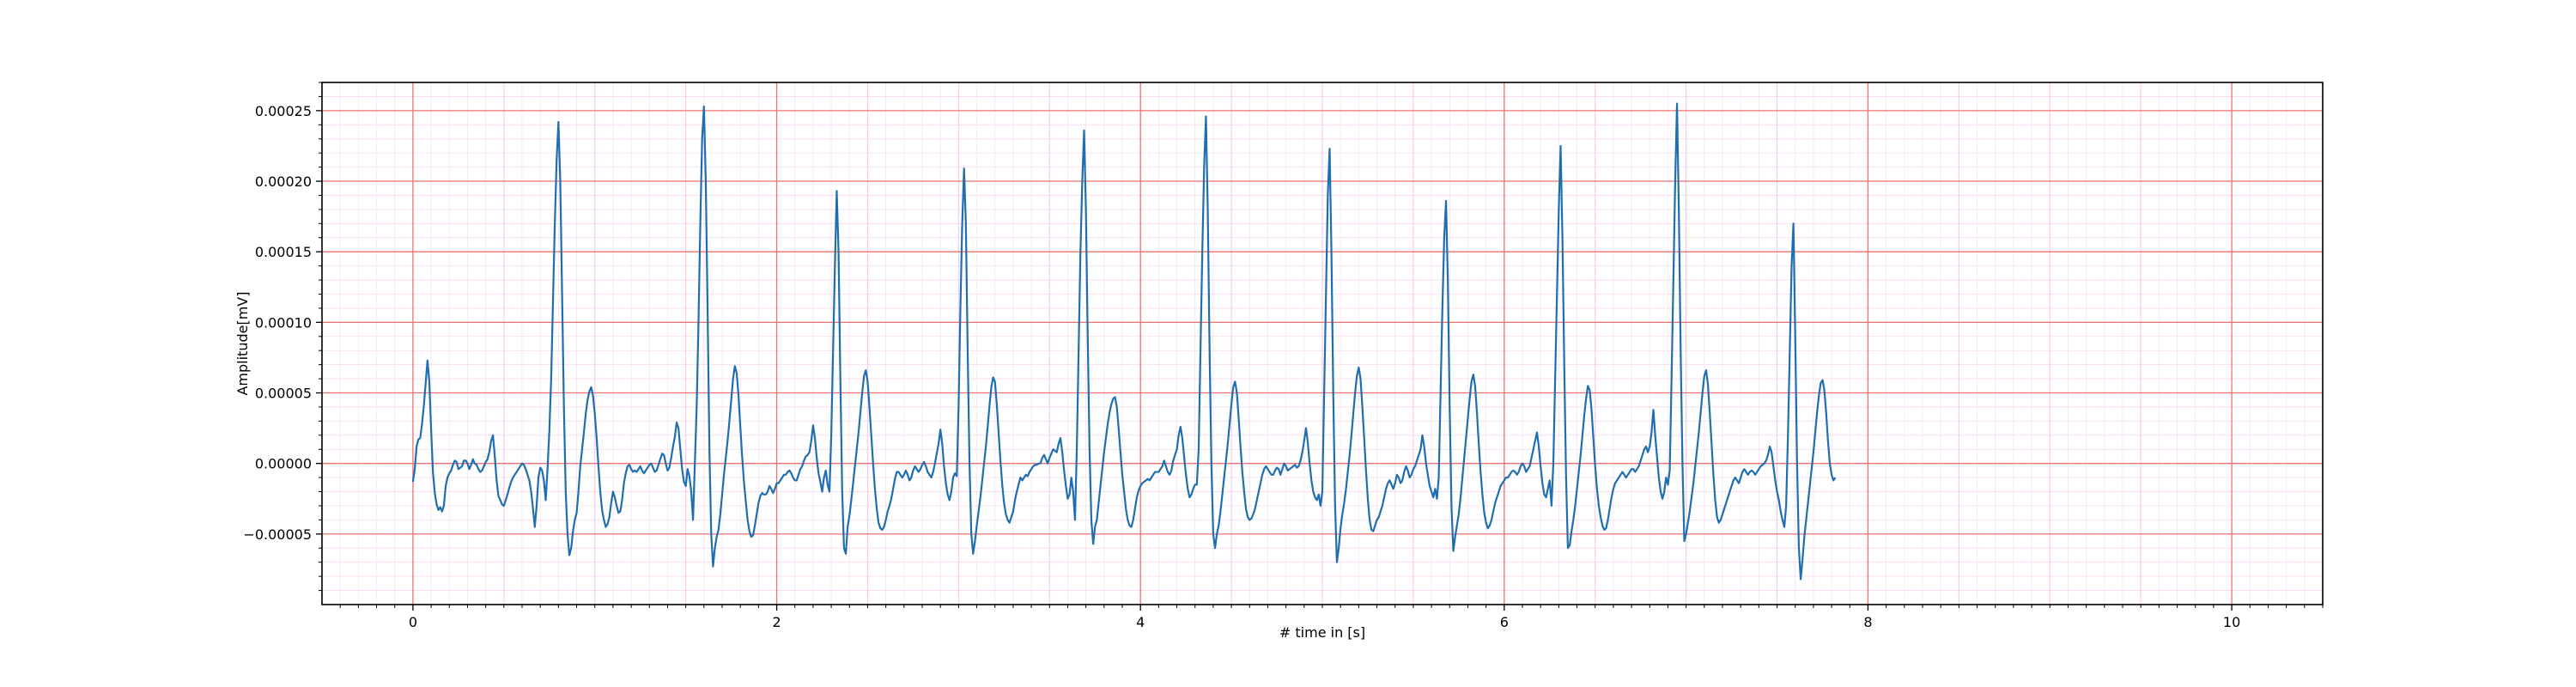 This screenshot has width=2576, height=687. What do you see at coordinates (278, 534) in the screenshot?
I see `y-tick-label: −0.00005` at bounding box center [278, 534].